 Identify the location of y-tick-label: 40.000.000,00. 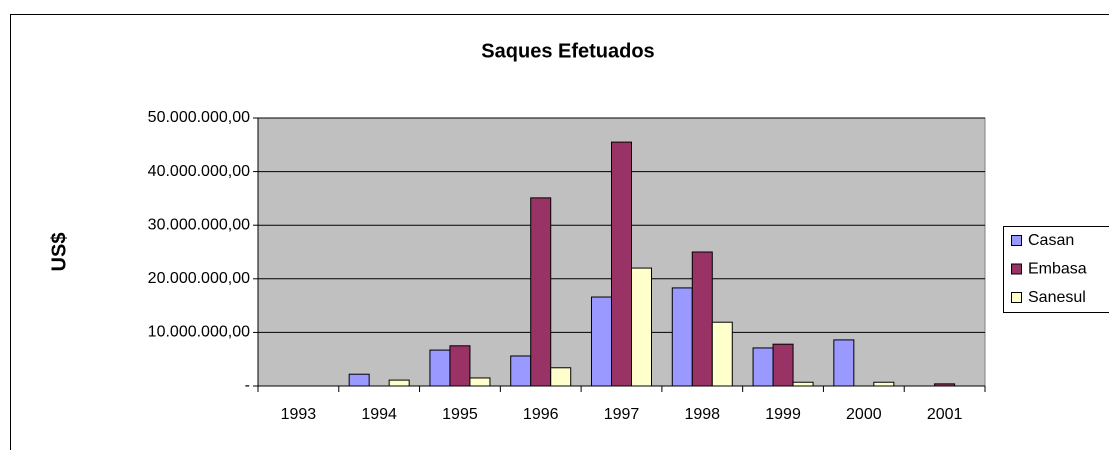
(199, 171).